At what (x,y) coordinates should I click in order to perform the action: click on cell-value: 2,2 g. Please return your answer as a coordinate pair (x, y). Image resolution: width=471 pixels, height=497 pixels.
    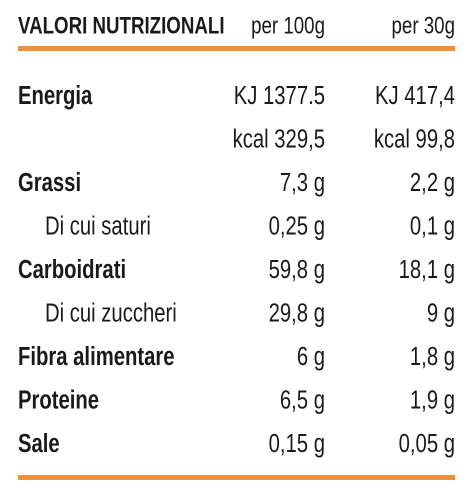
    Looking at the image, I should click on (432, 181).